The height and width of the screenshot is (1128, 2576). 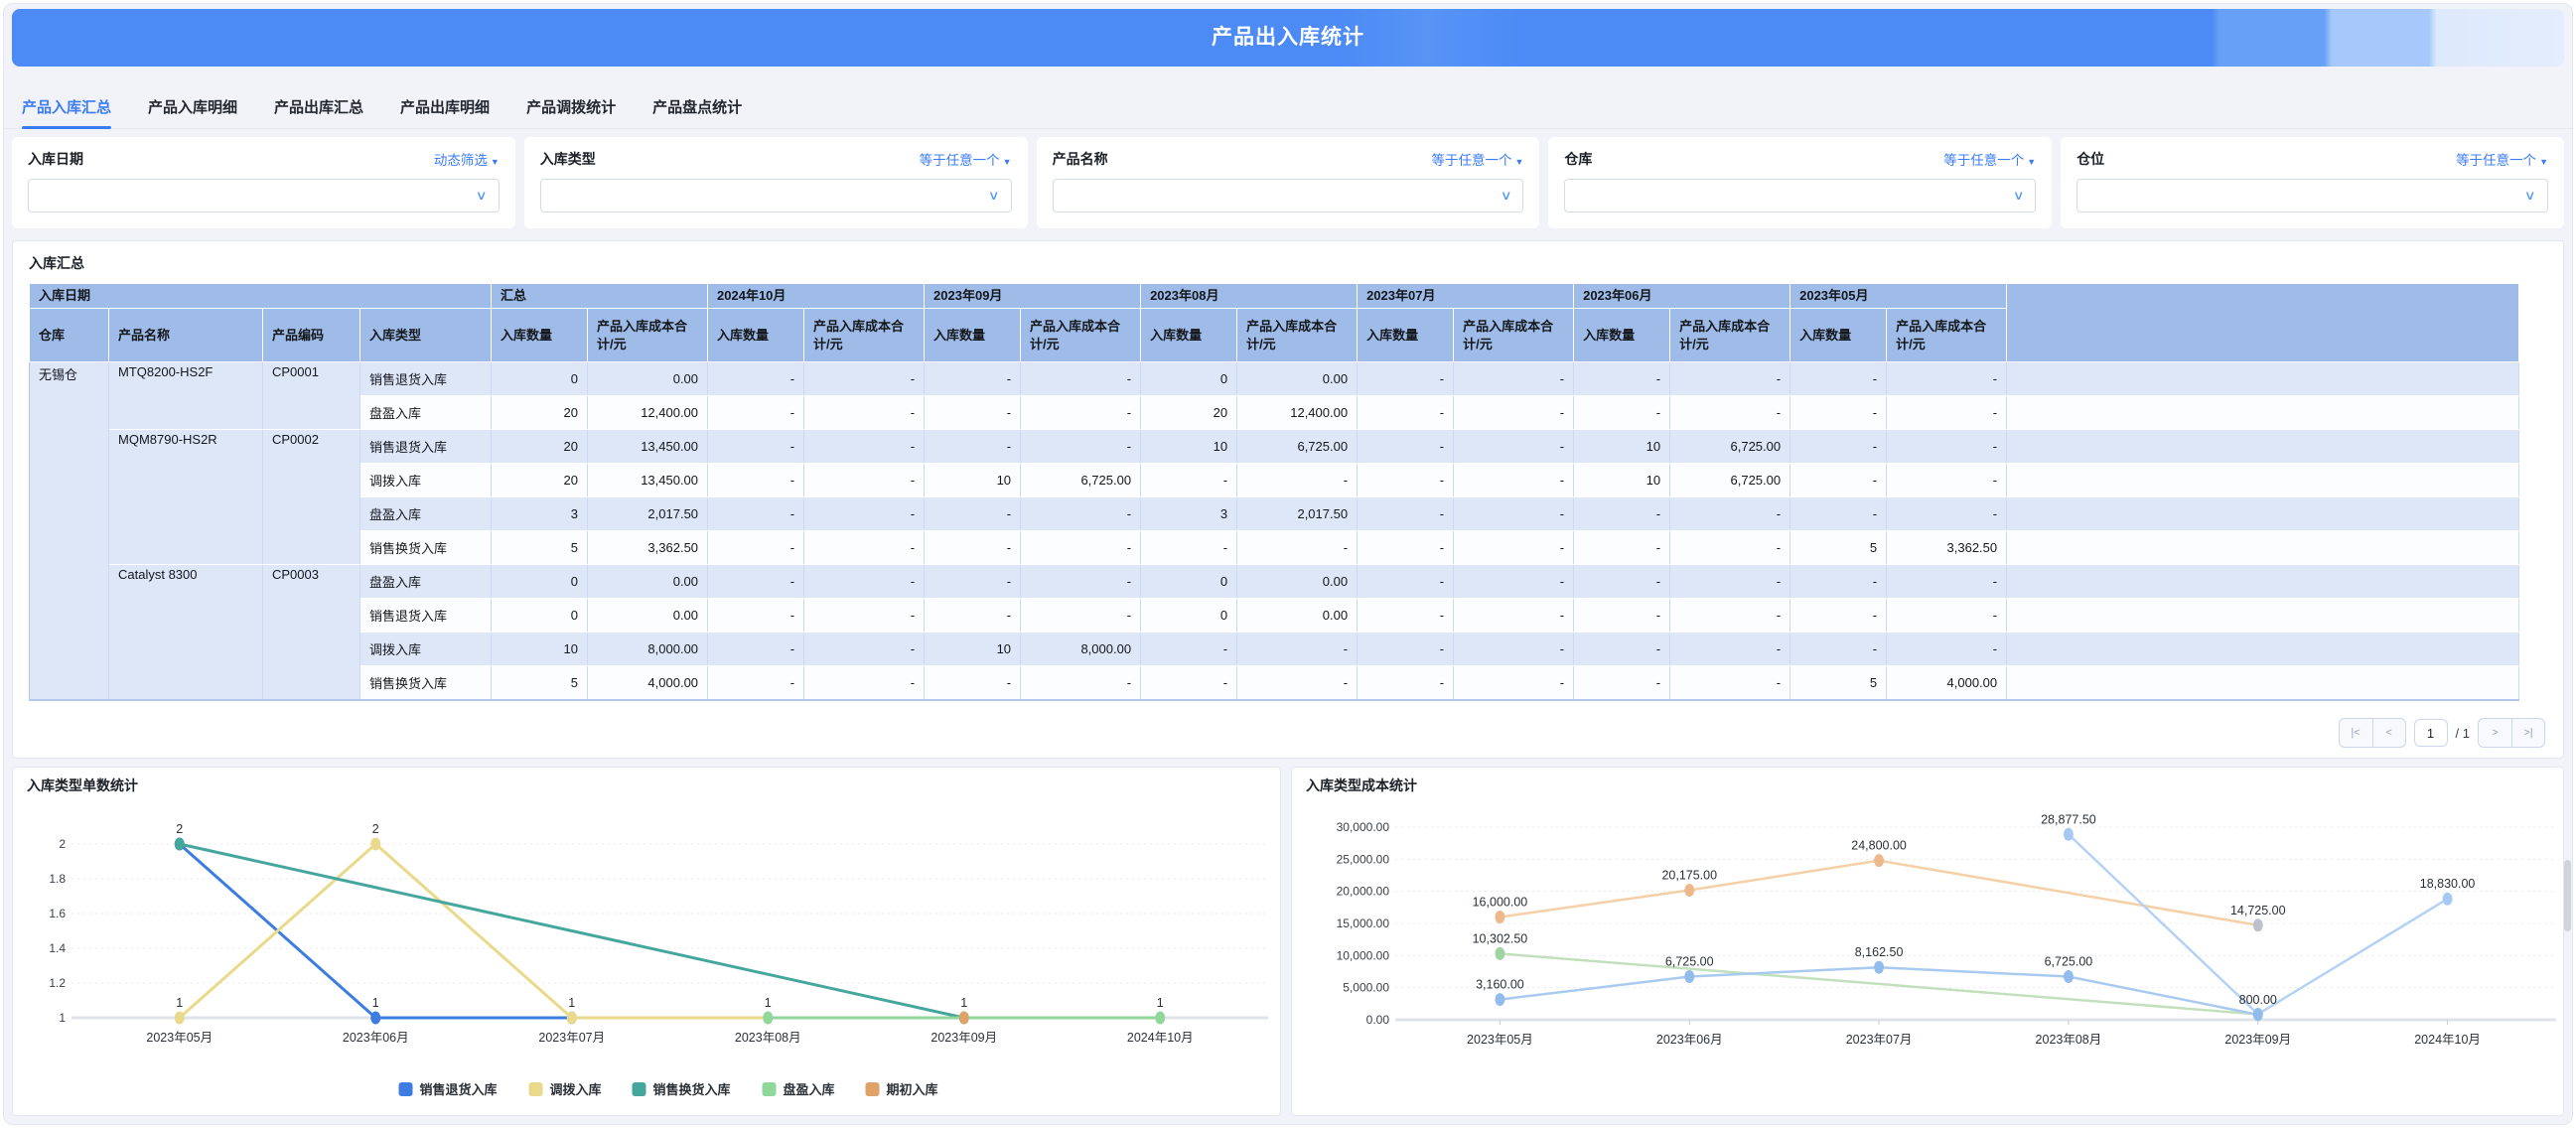 I want to click on metric-column-header: 产品入库成本合计/元, so click(x=865, y=335).